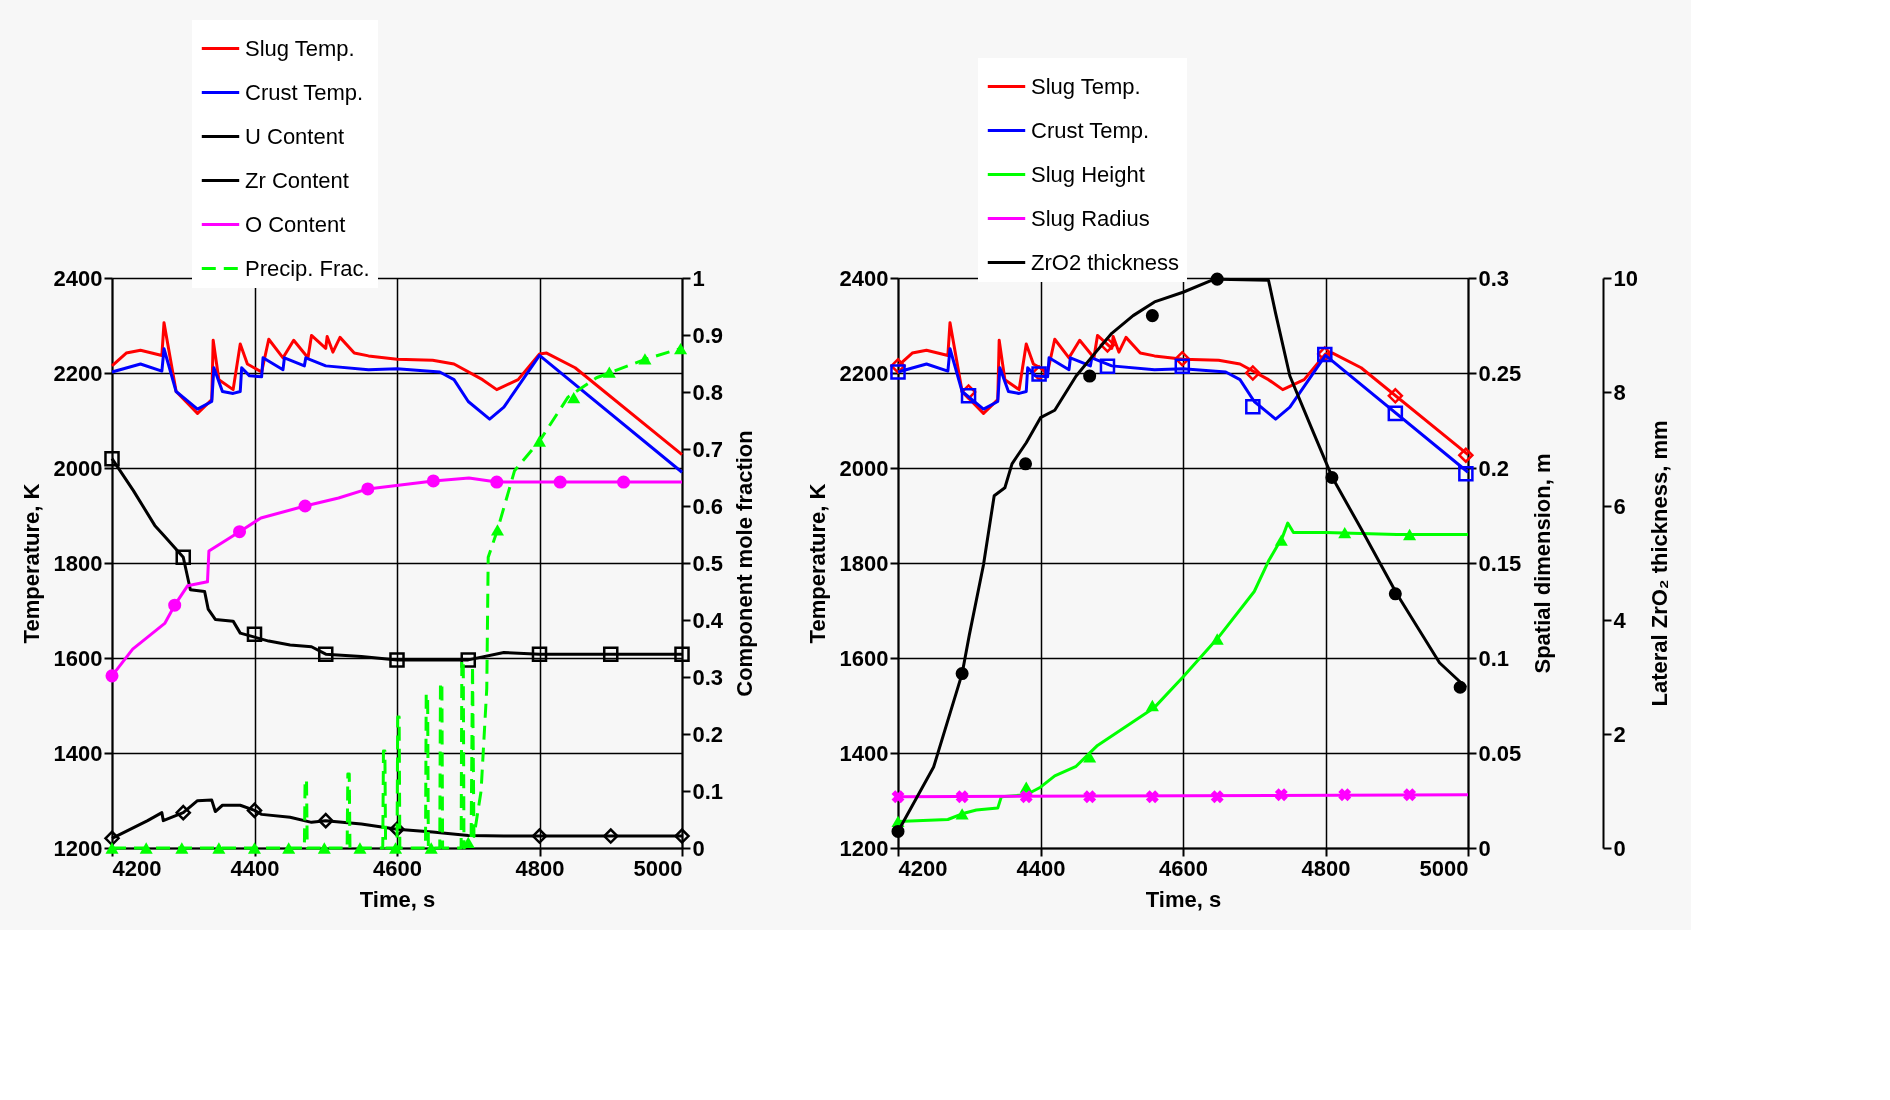 This screenshot has height=1100, width=1890. Describe the element at coordinates (307, 268) in the screenshot. I see `legend-label: Precip. Frac.` at that location.